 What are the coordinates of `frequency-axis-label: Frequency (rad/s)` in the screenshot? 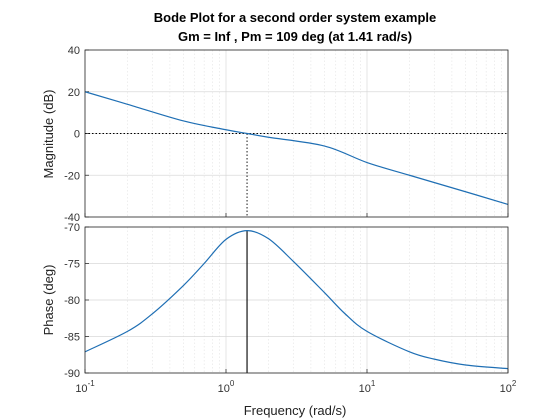 It's located at (295, 410).